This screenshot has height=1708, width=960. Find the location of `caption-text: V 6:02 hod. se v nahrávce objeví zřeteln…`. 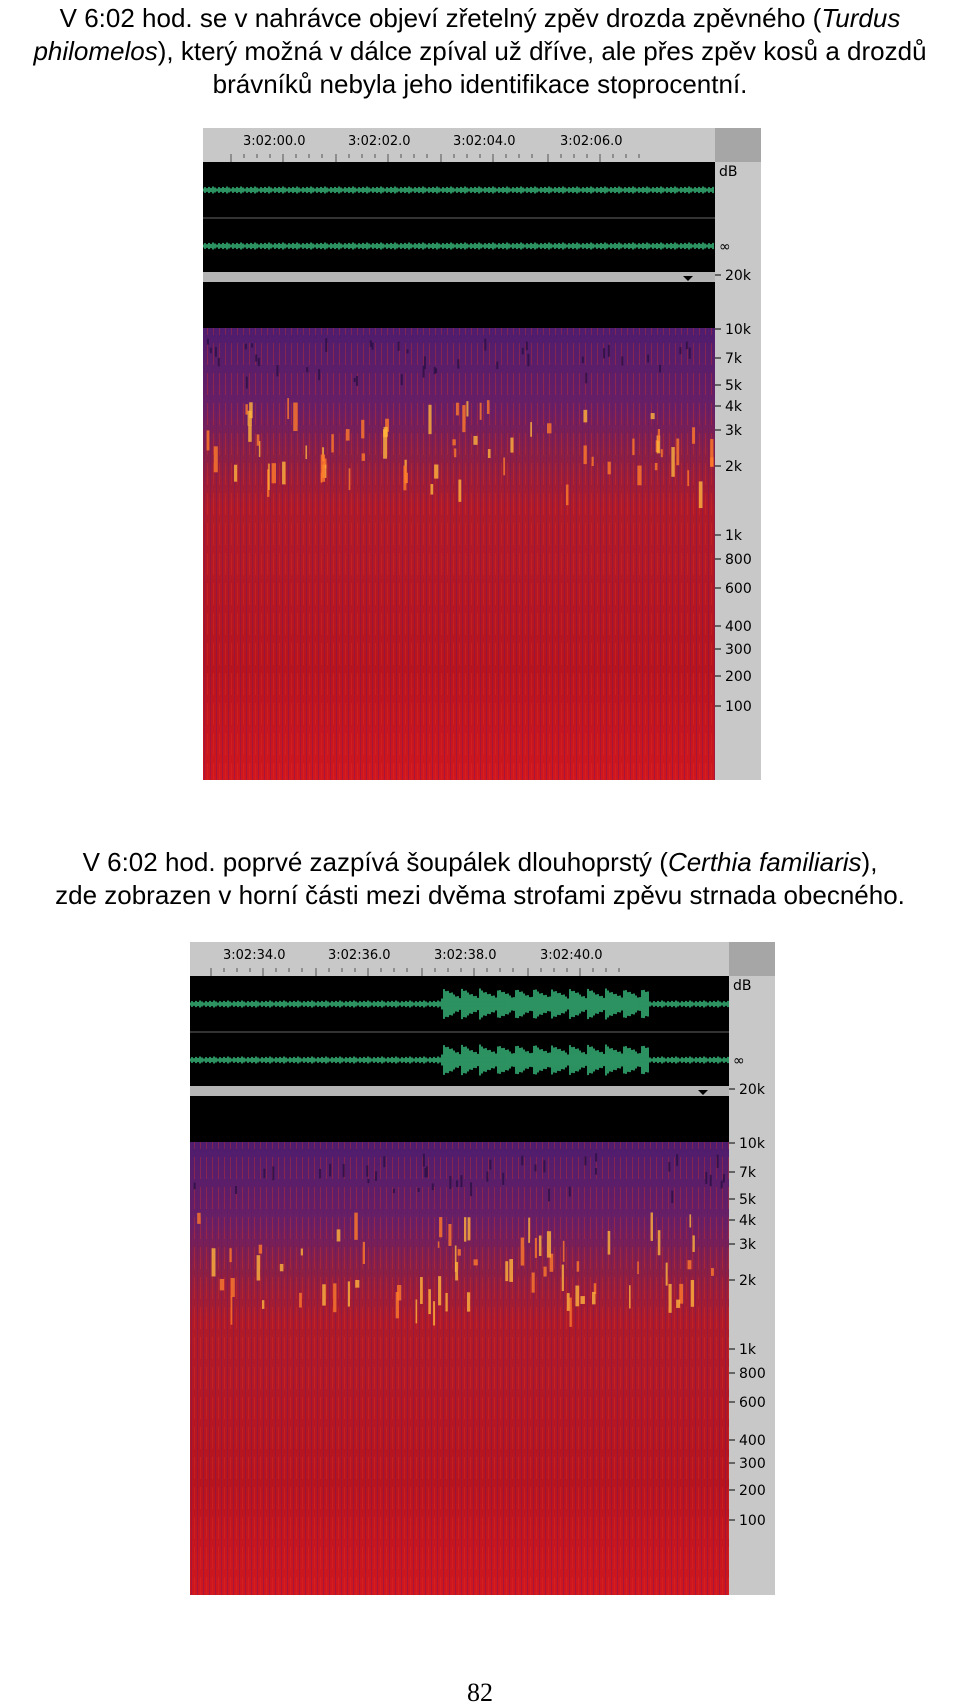

caption-text: V 6:02 hod. se v nahrávce objeví zřeteln… is located at coordinates (440, 18).